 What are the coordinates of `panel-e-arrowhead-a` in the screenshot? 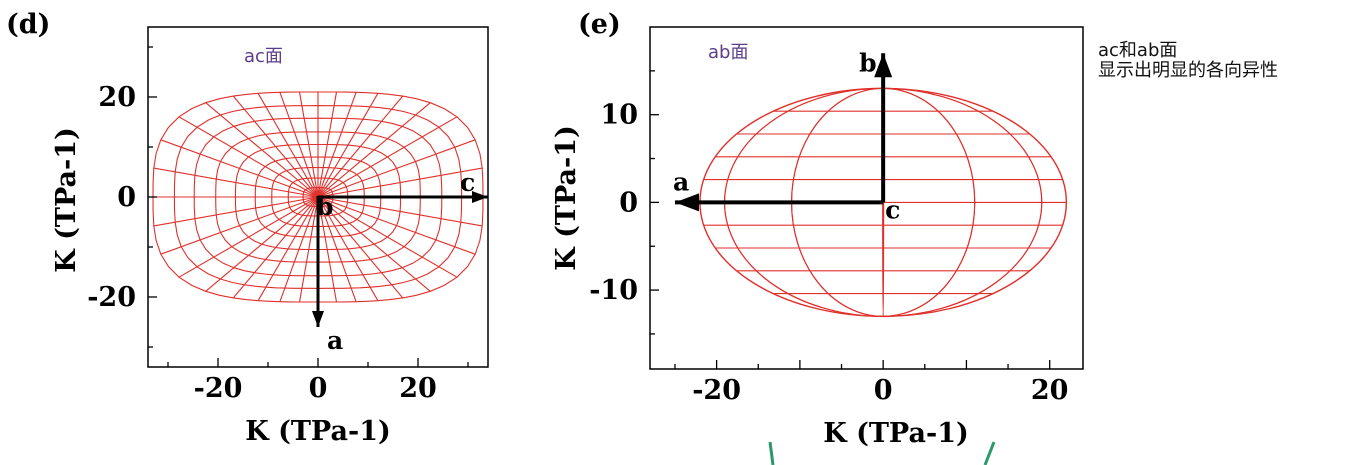 It's located at (687, 202).